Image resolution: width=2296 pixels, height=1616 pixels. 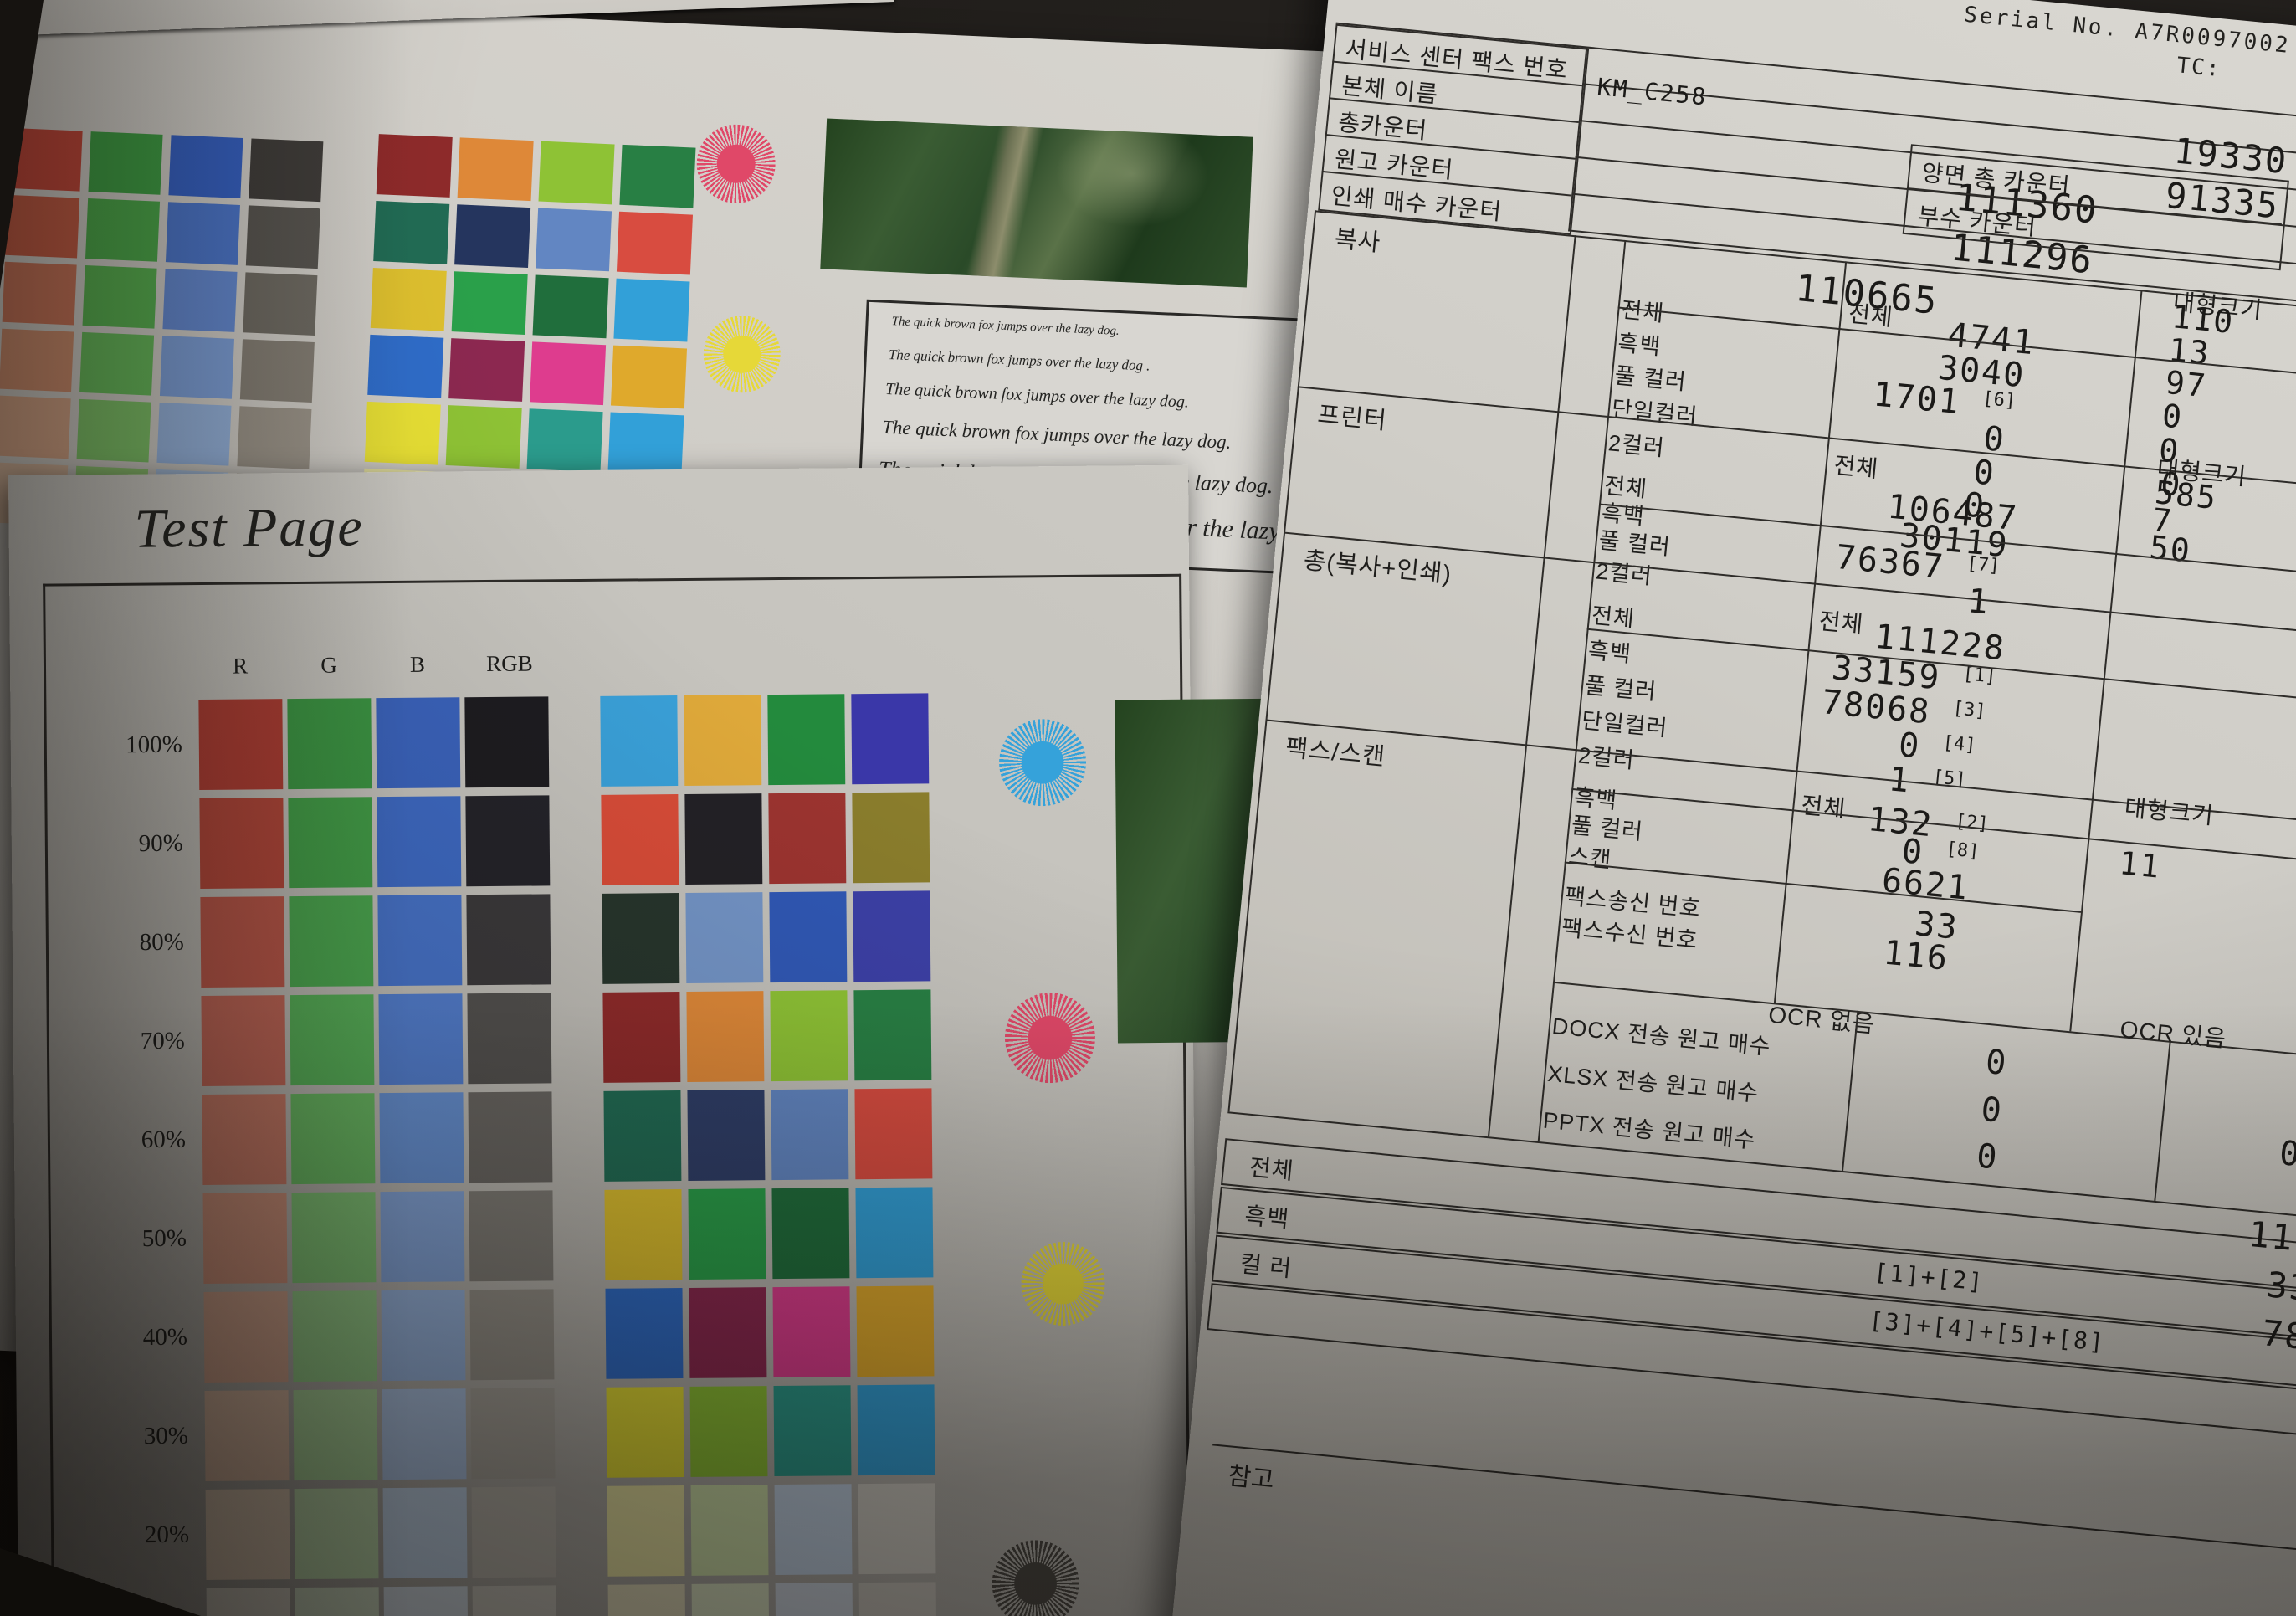 What do you see at coordinates (1352, 418) in the screenshot?
I see `section-label: 프린터` at bounding box center [1352, 418].